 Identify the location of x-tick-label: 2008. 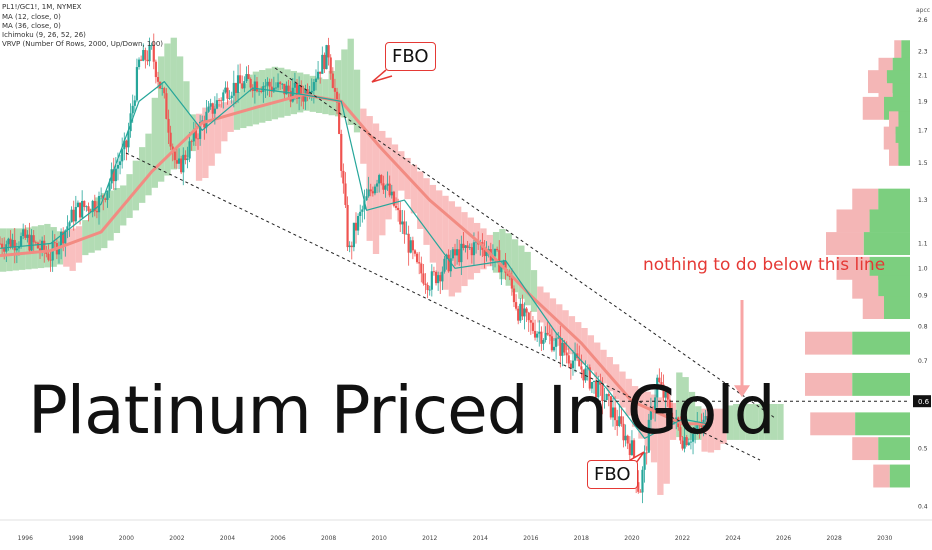
(328, 538).